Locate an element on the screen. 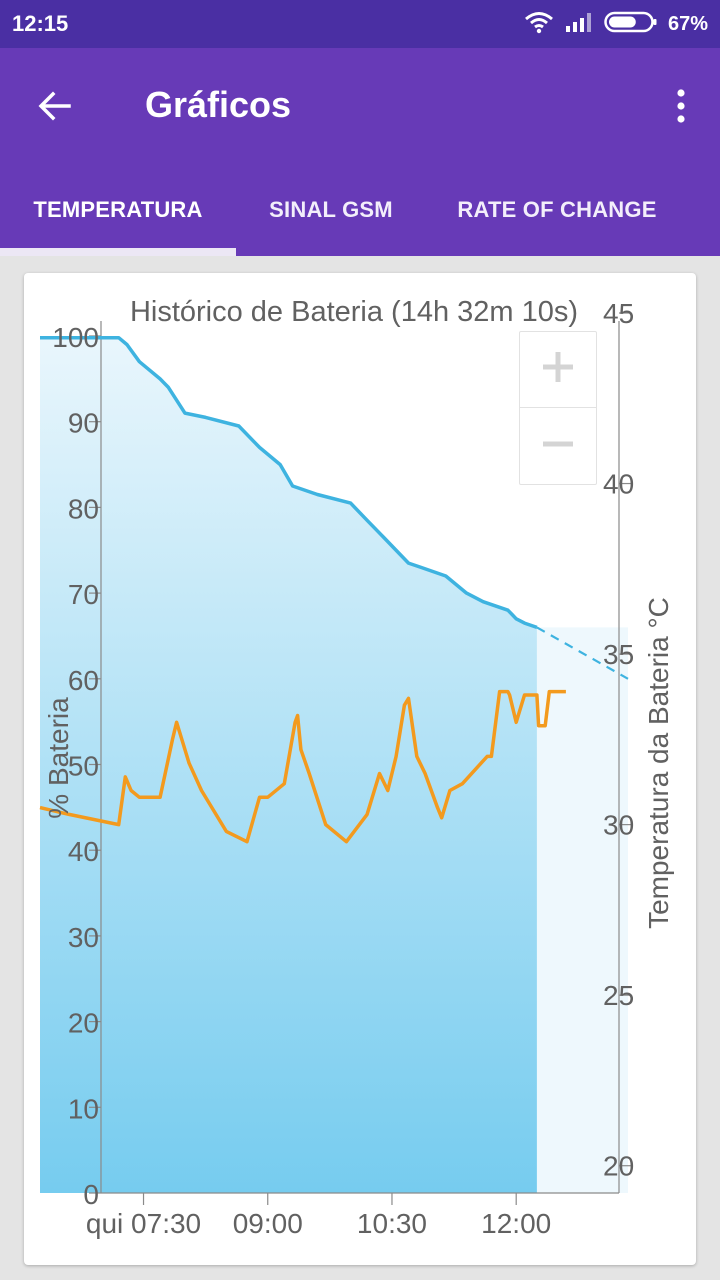  tab-rate-of-change: RATE OF CHANGE is located at coordinates (557, 209).